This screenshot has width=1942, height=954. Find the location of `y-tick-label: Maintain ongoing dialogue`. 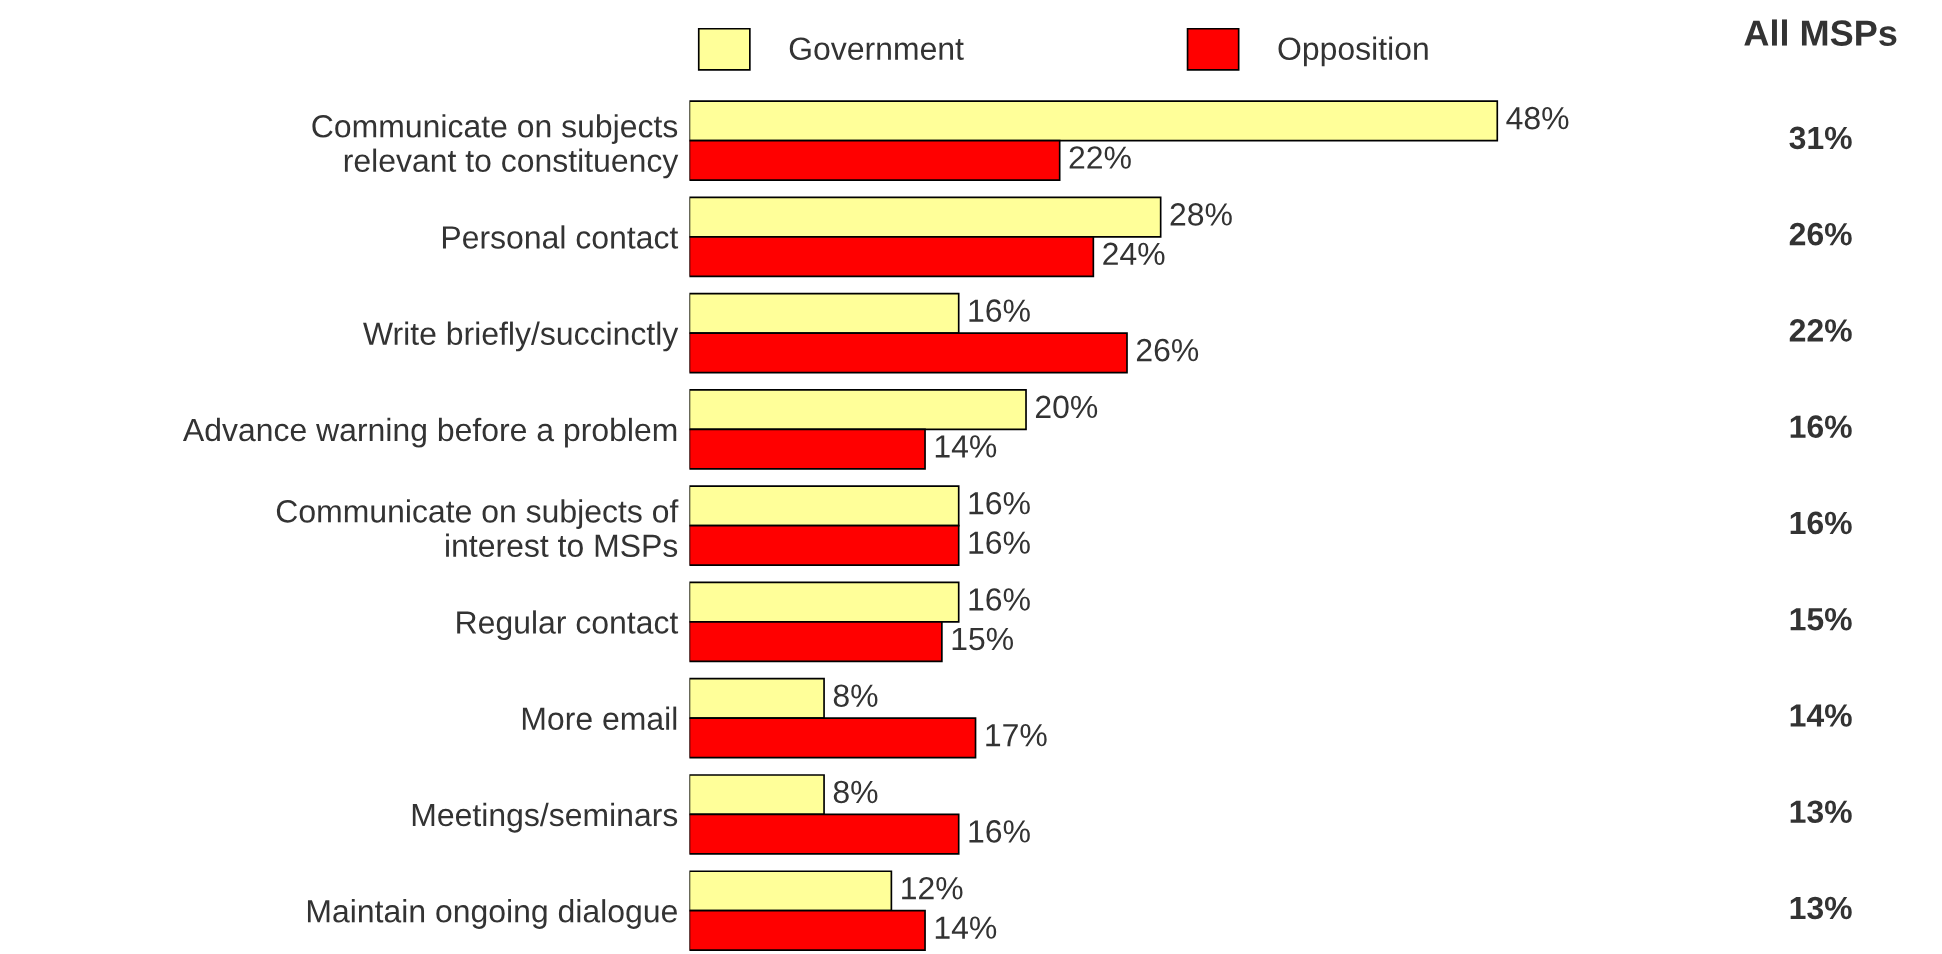

y-tick-label: Maintain ongoing dialogue is located at coordinates (492, 914).